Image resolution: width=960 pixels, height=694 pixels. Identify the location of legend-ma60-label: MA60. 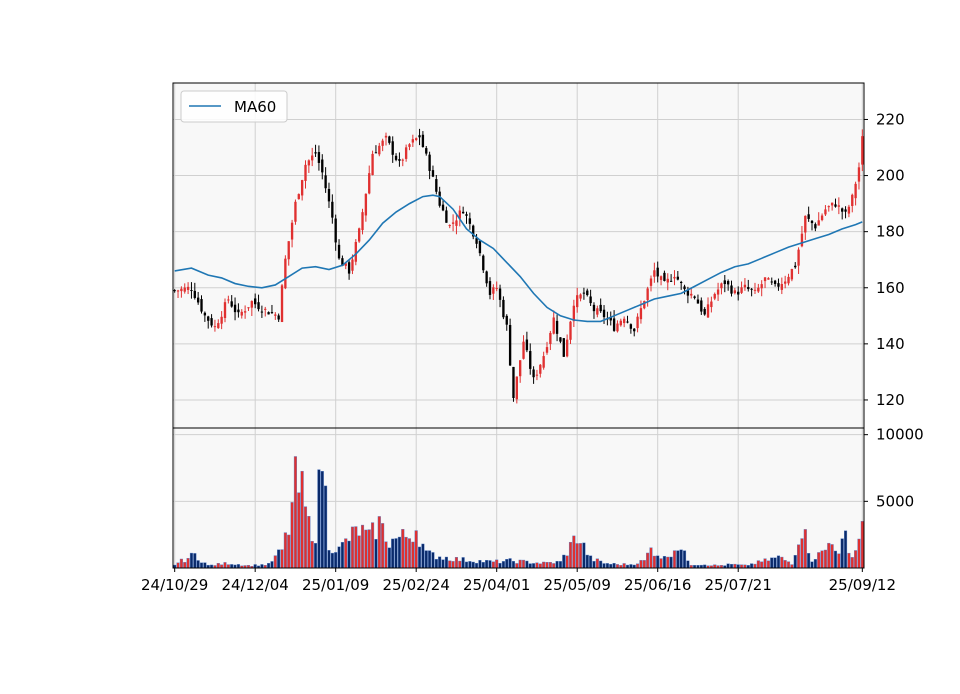
(255, 107).